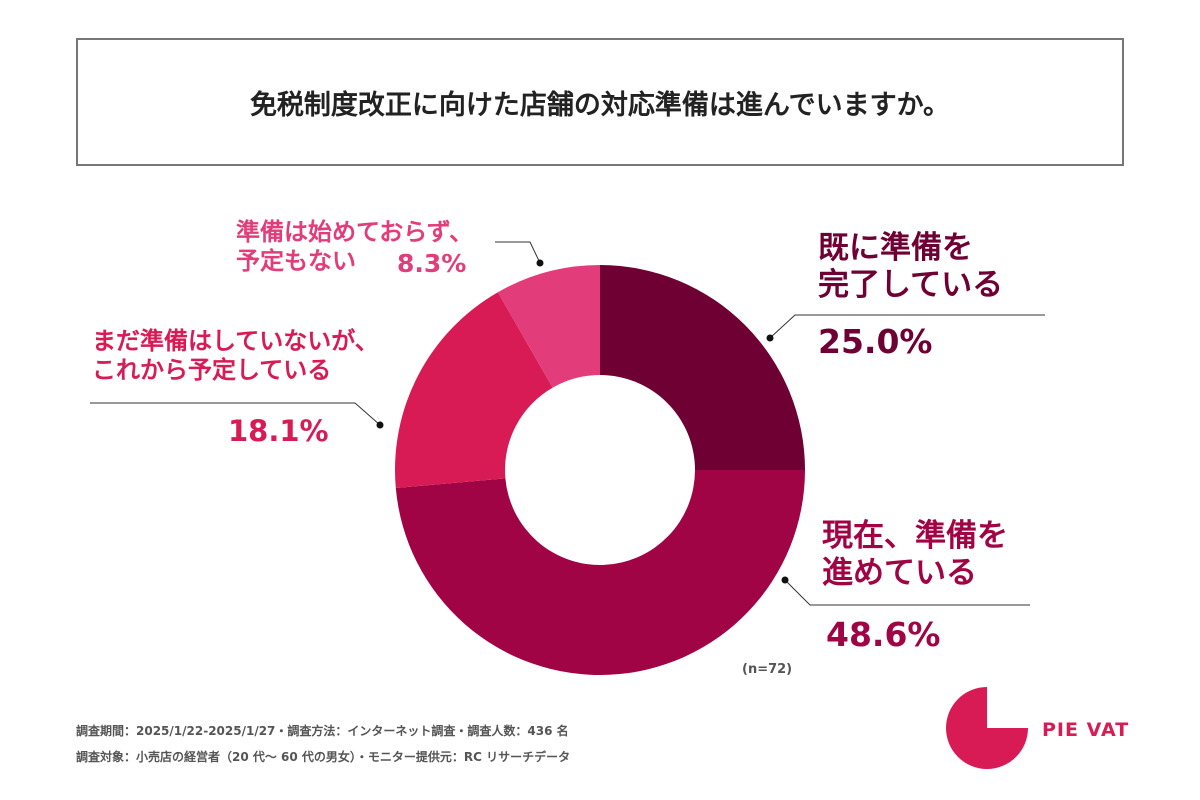 The height and width of the screenshot is (800, 1200). I want to click on label-slice-0-line2: 完了している, so click(911, 285).